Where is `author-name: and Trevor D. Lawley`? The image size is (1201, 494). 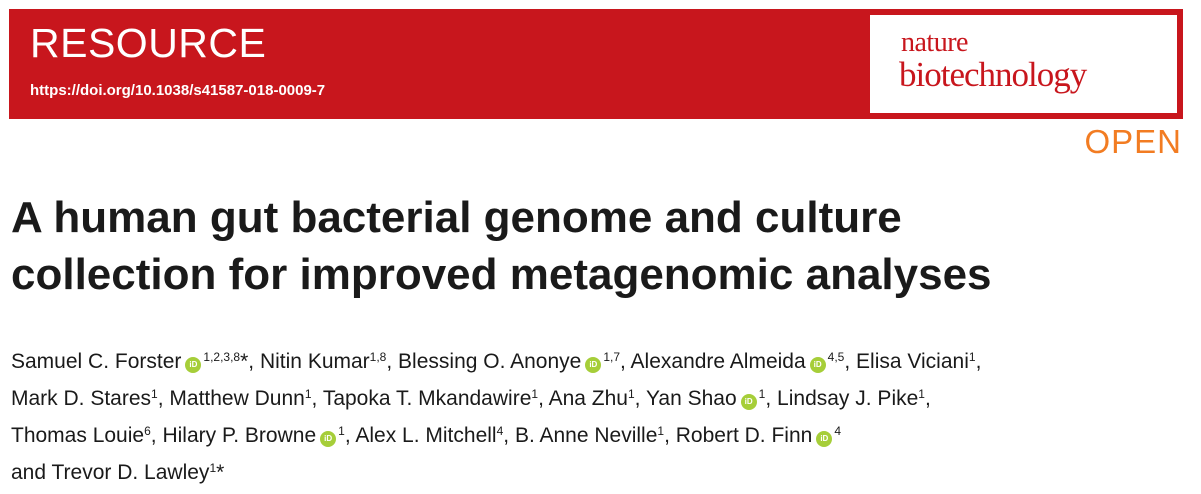
author-name: and Trevor D. Lawley is located at coordinates (110, 472).